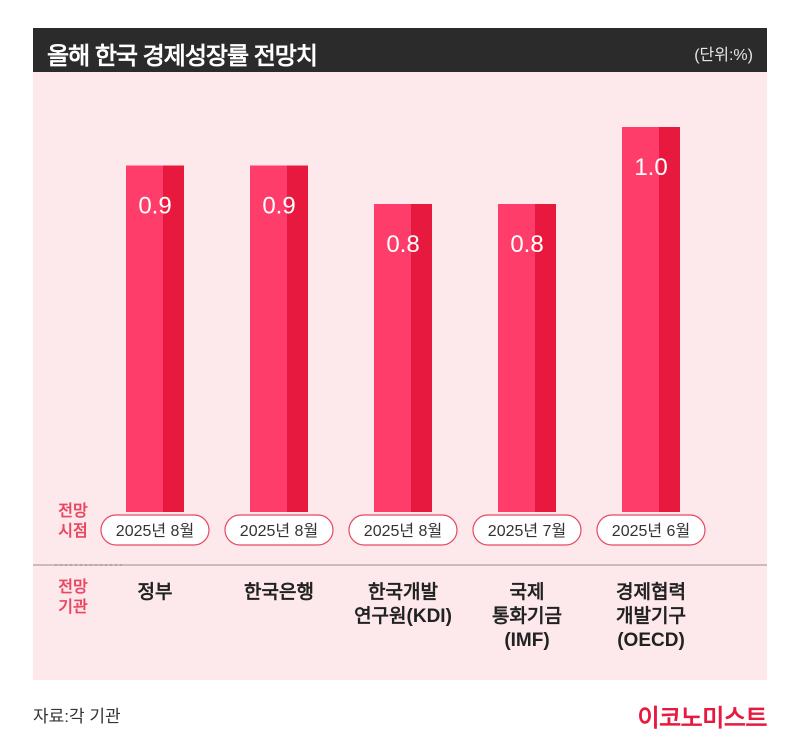 Image resolution: width=800 pixels, height=752 pixels. What do you see at coordinates (73, 598) in the screenshot?
I see `org-row-label: 전망 기관` at bounding box center [73, 598].